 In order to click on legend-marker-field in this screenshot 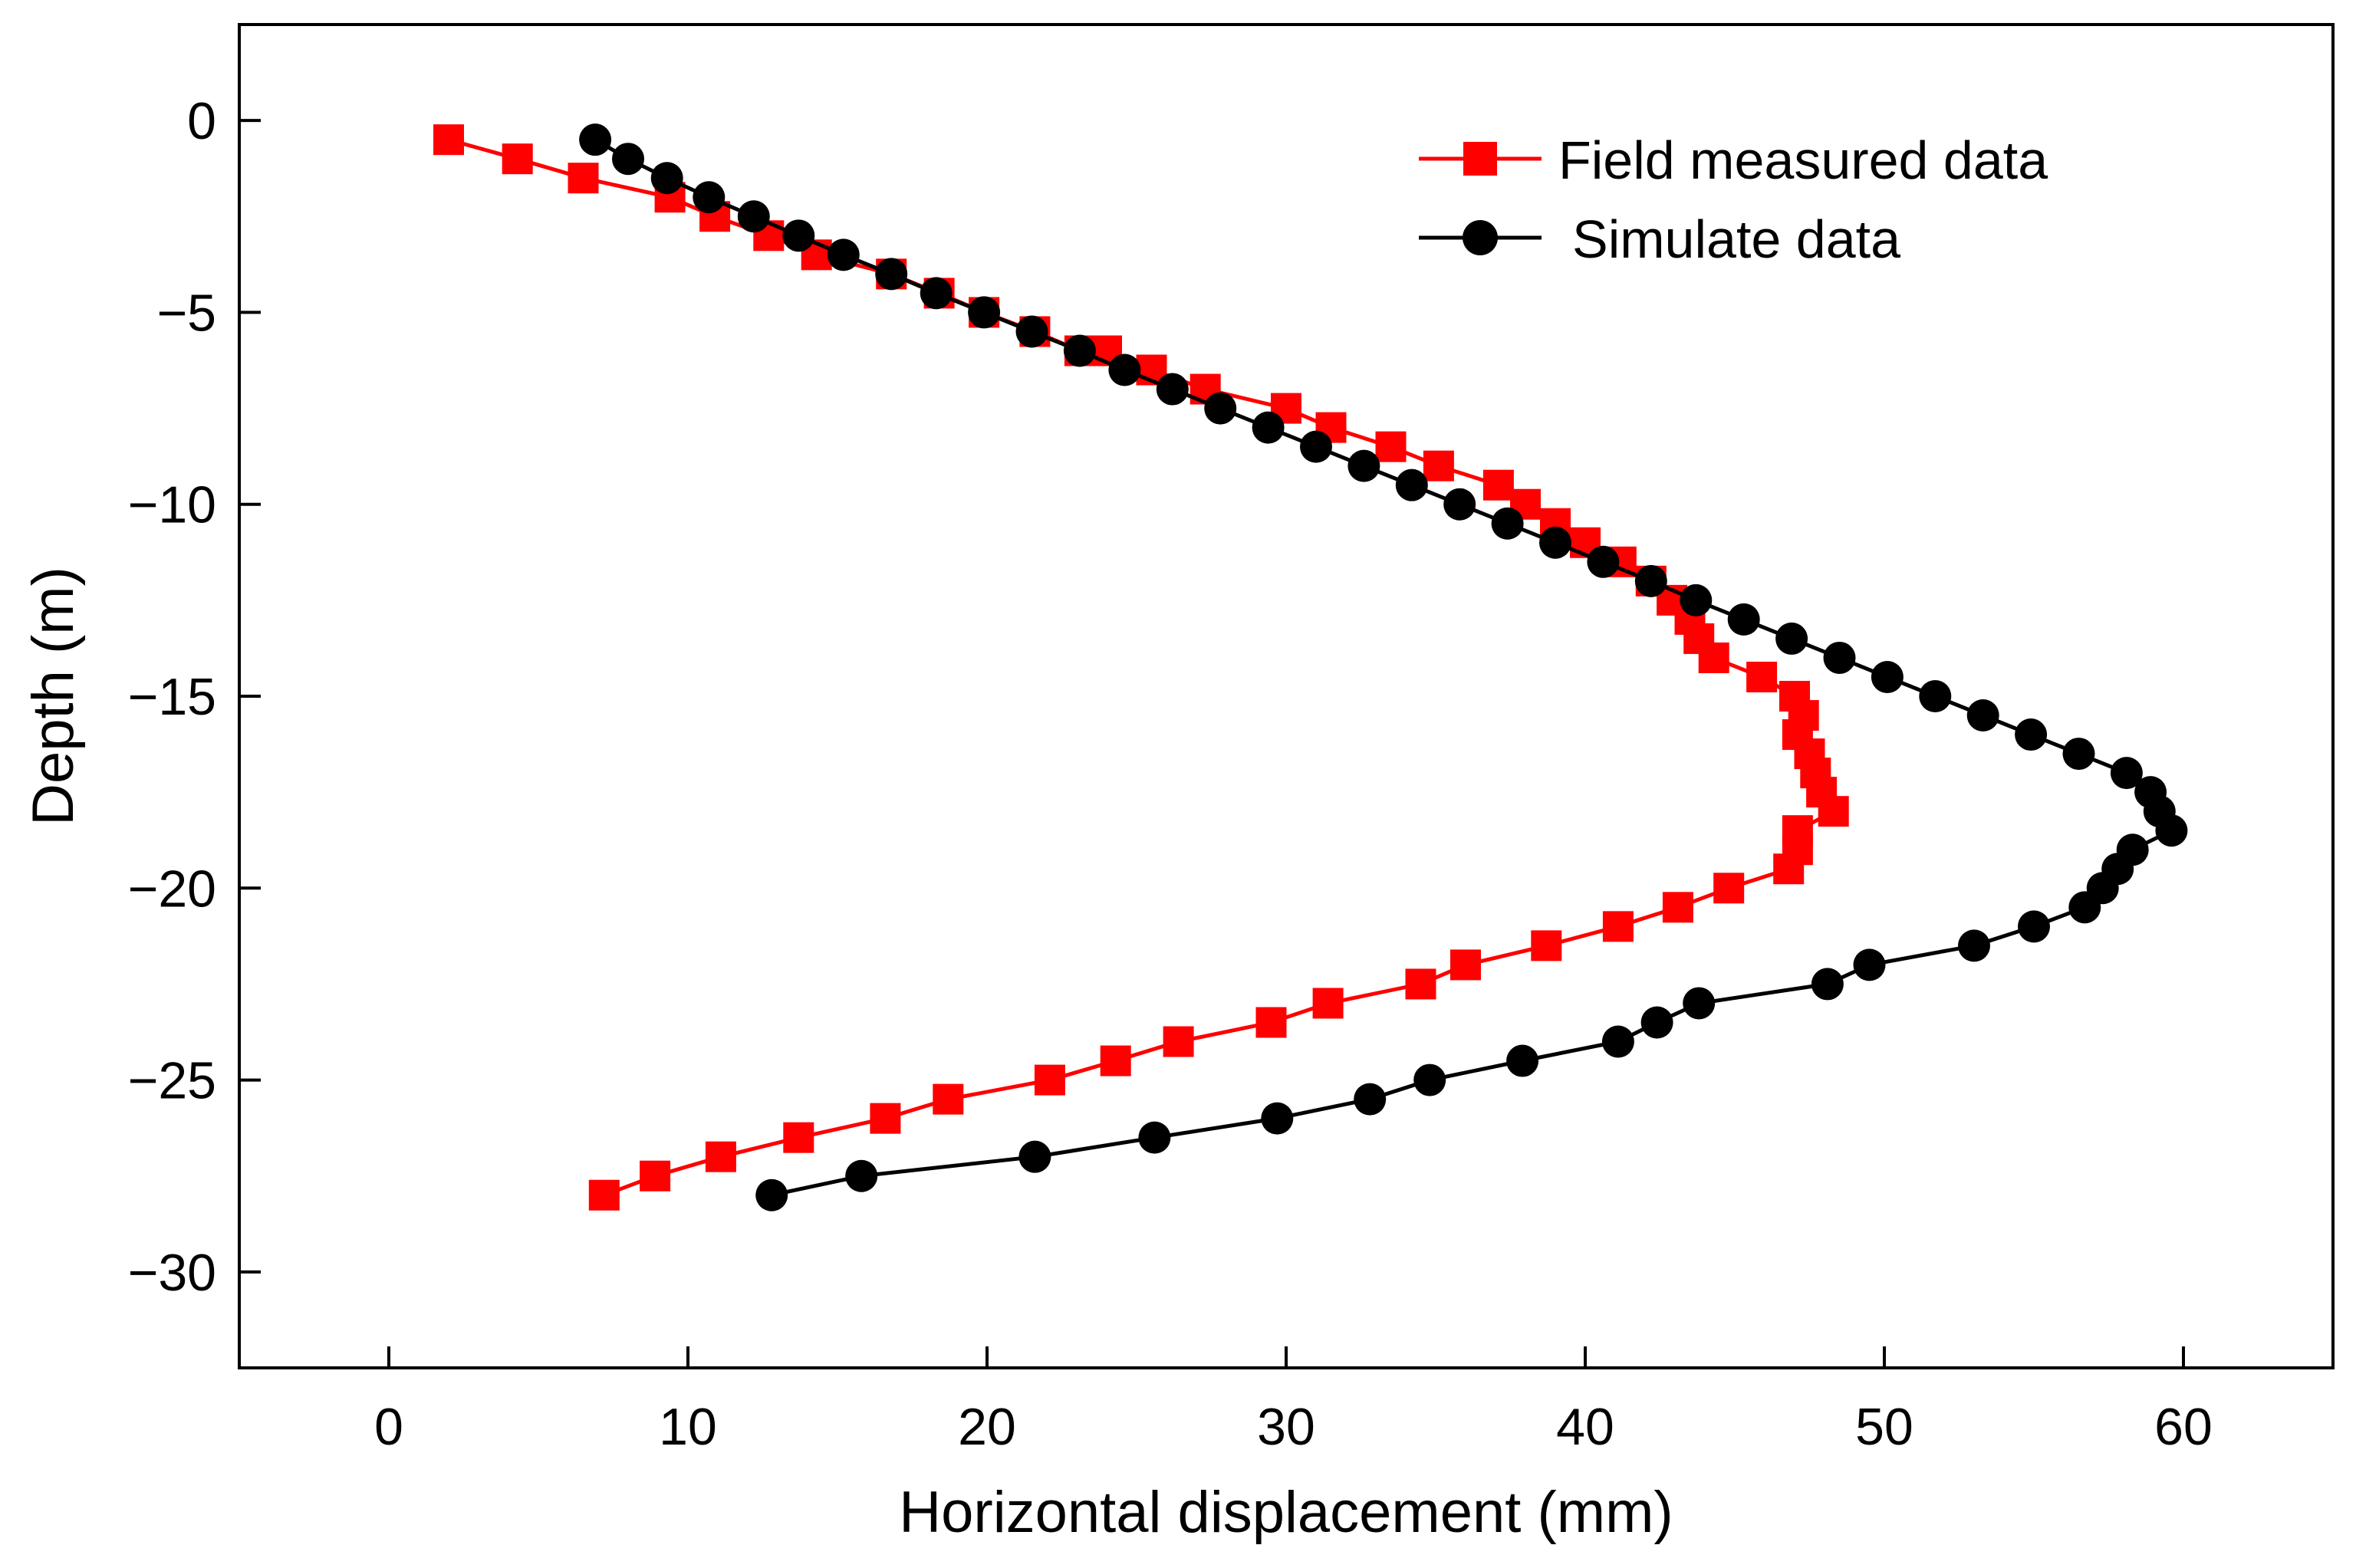, I will do `click(1480, 159)`.